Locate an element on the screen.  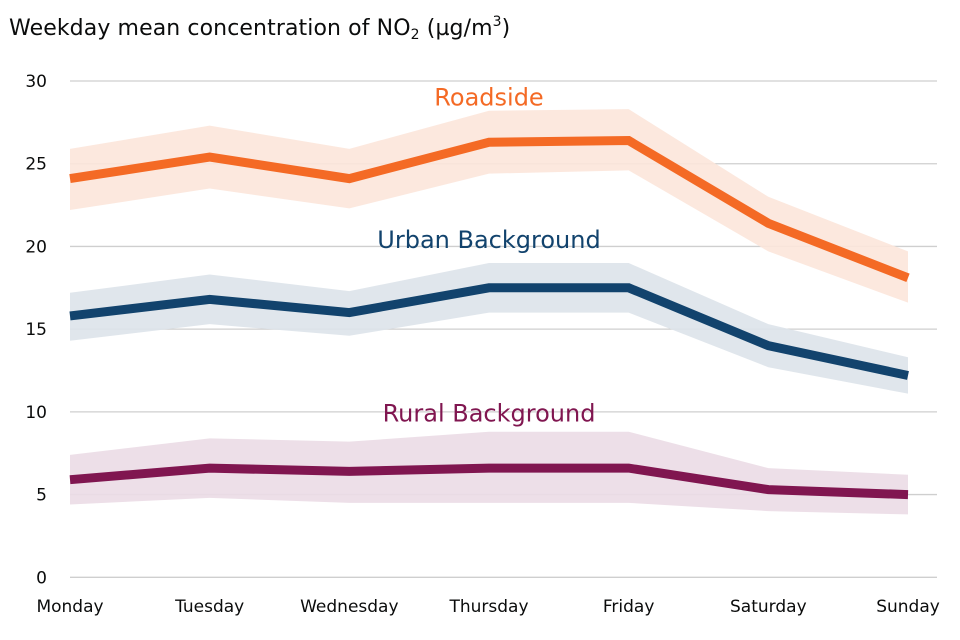
chart-title-units-suffix: ) is located at coordinates (506, 28).